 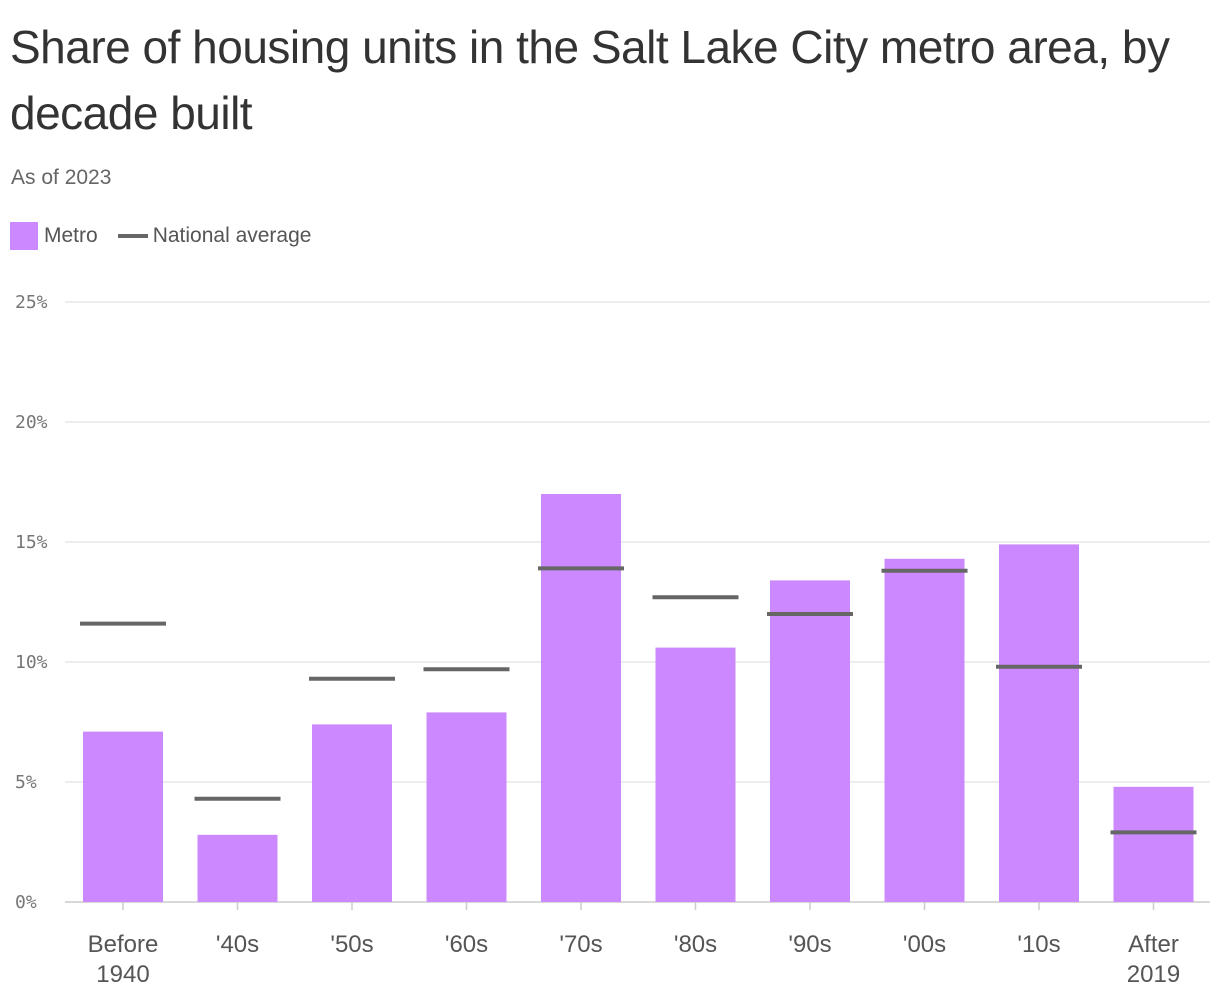 I want to click on x-tick-label-line: '50s, so click(x=351, y=944).